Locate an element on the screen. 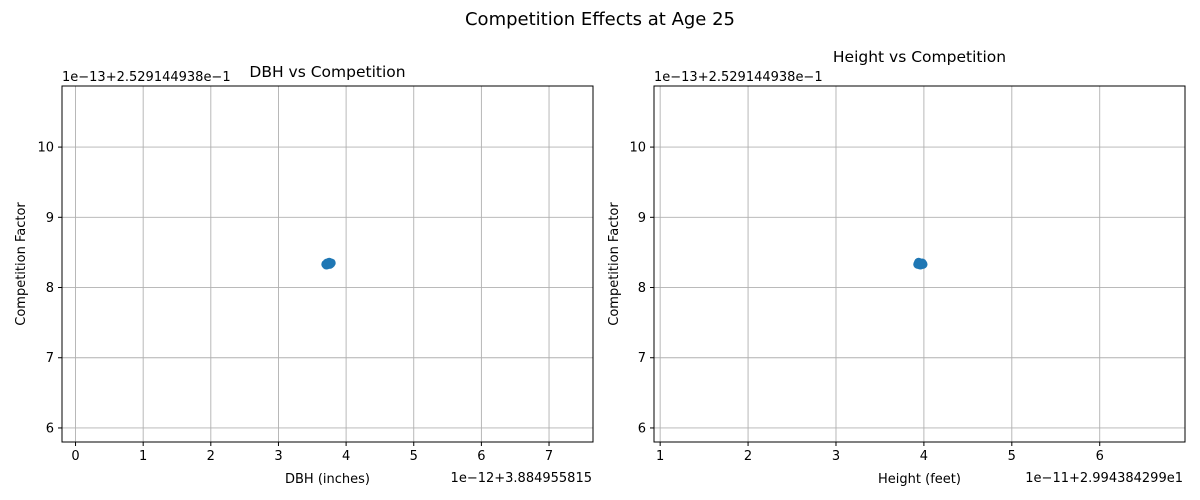 Image resolution: width=1200 pixels, height=500 pixels. panel-title: DBH vs Competition is located at coordinates (327, 72).